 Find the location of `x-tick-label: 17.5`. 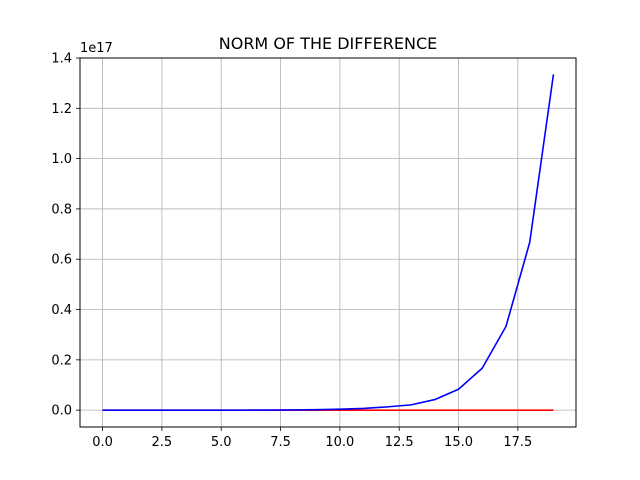

x-tick-label: 17.5 is located at coordinates (517, 442).